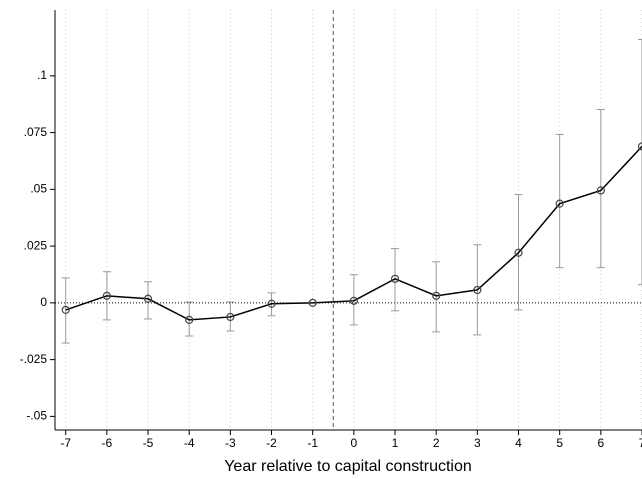  I want to click on x-tick-label: 7, so click(640, 443).